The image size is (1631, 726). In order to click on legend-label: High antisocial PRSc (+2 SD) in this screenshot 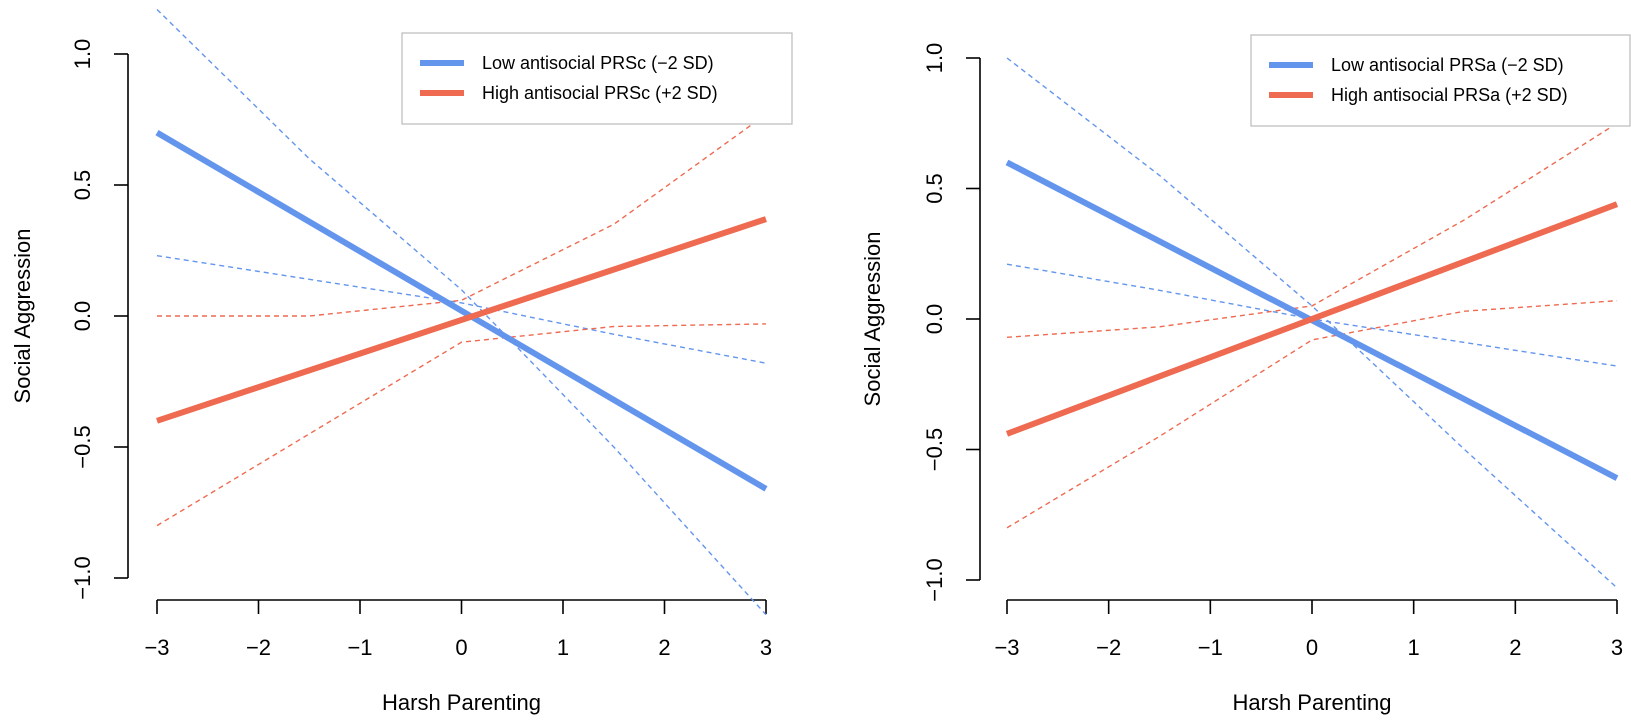, I will do `click(600, 93)`.